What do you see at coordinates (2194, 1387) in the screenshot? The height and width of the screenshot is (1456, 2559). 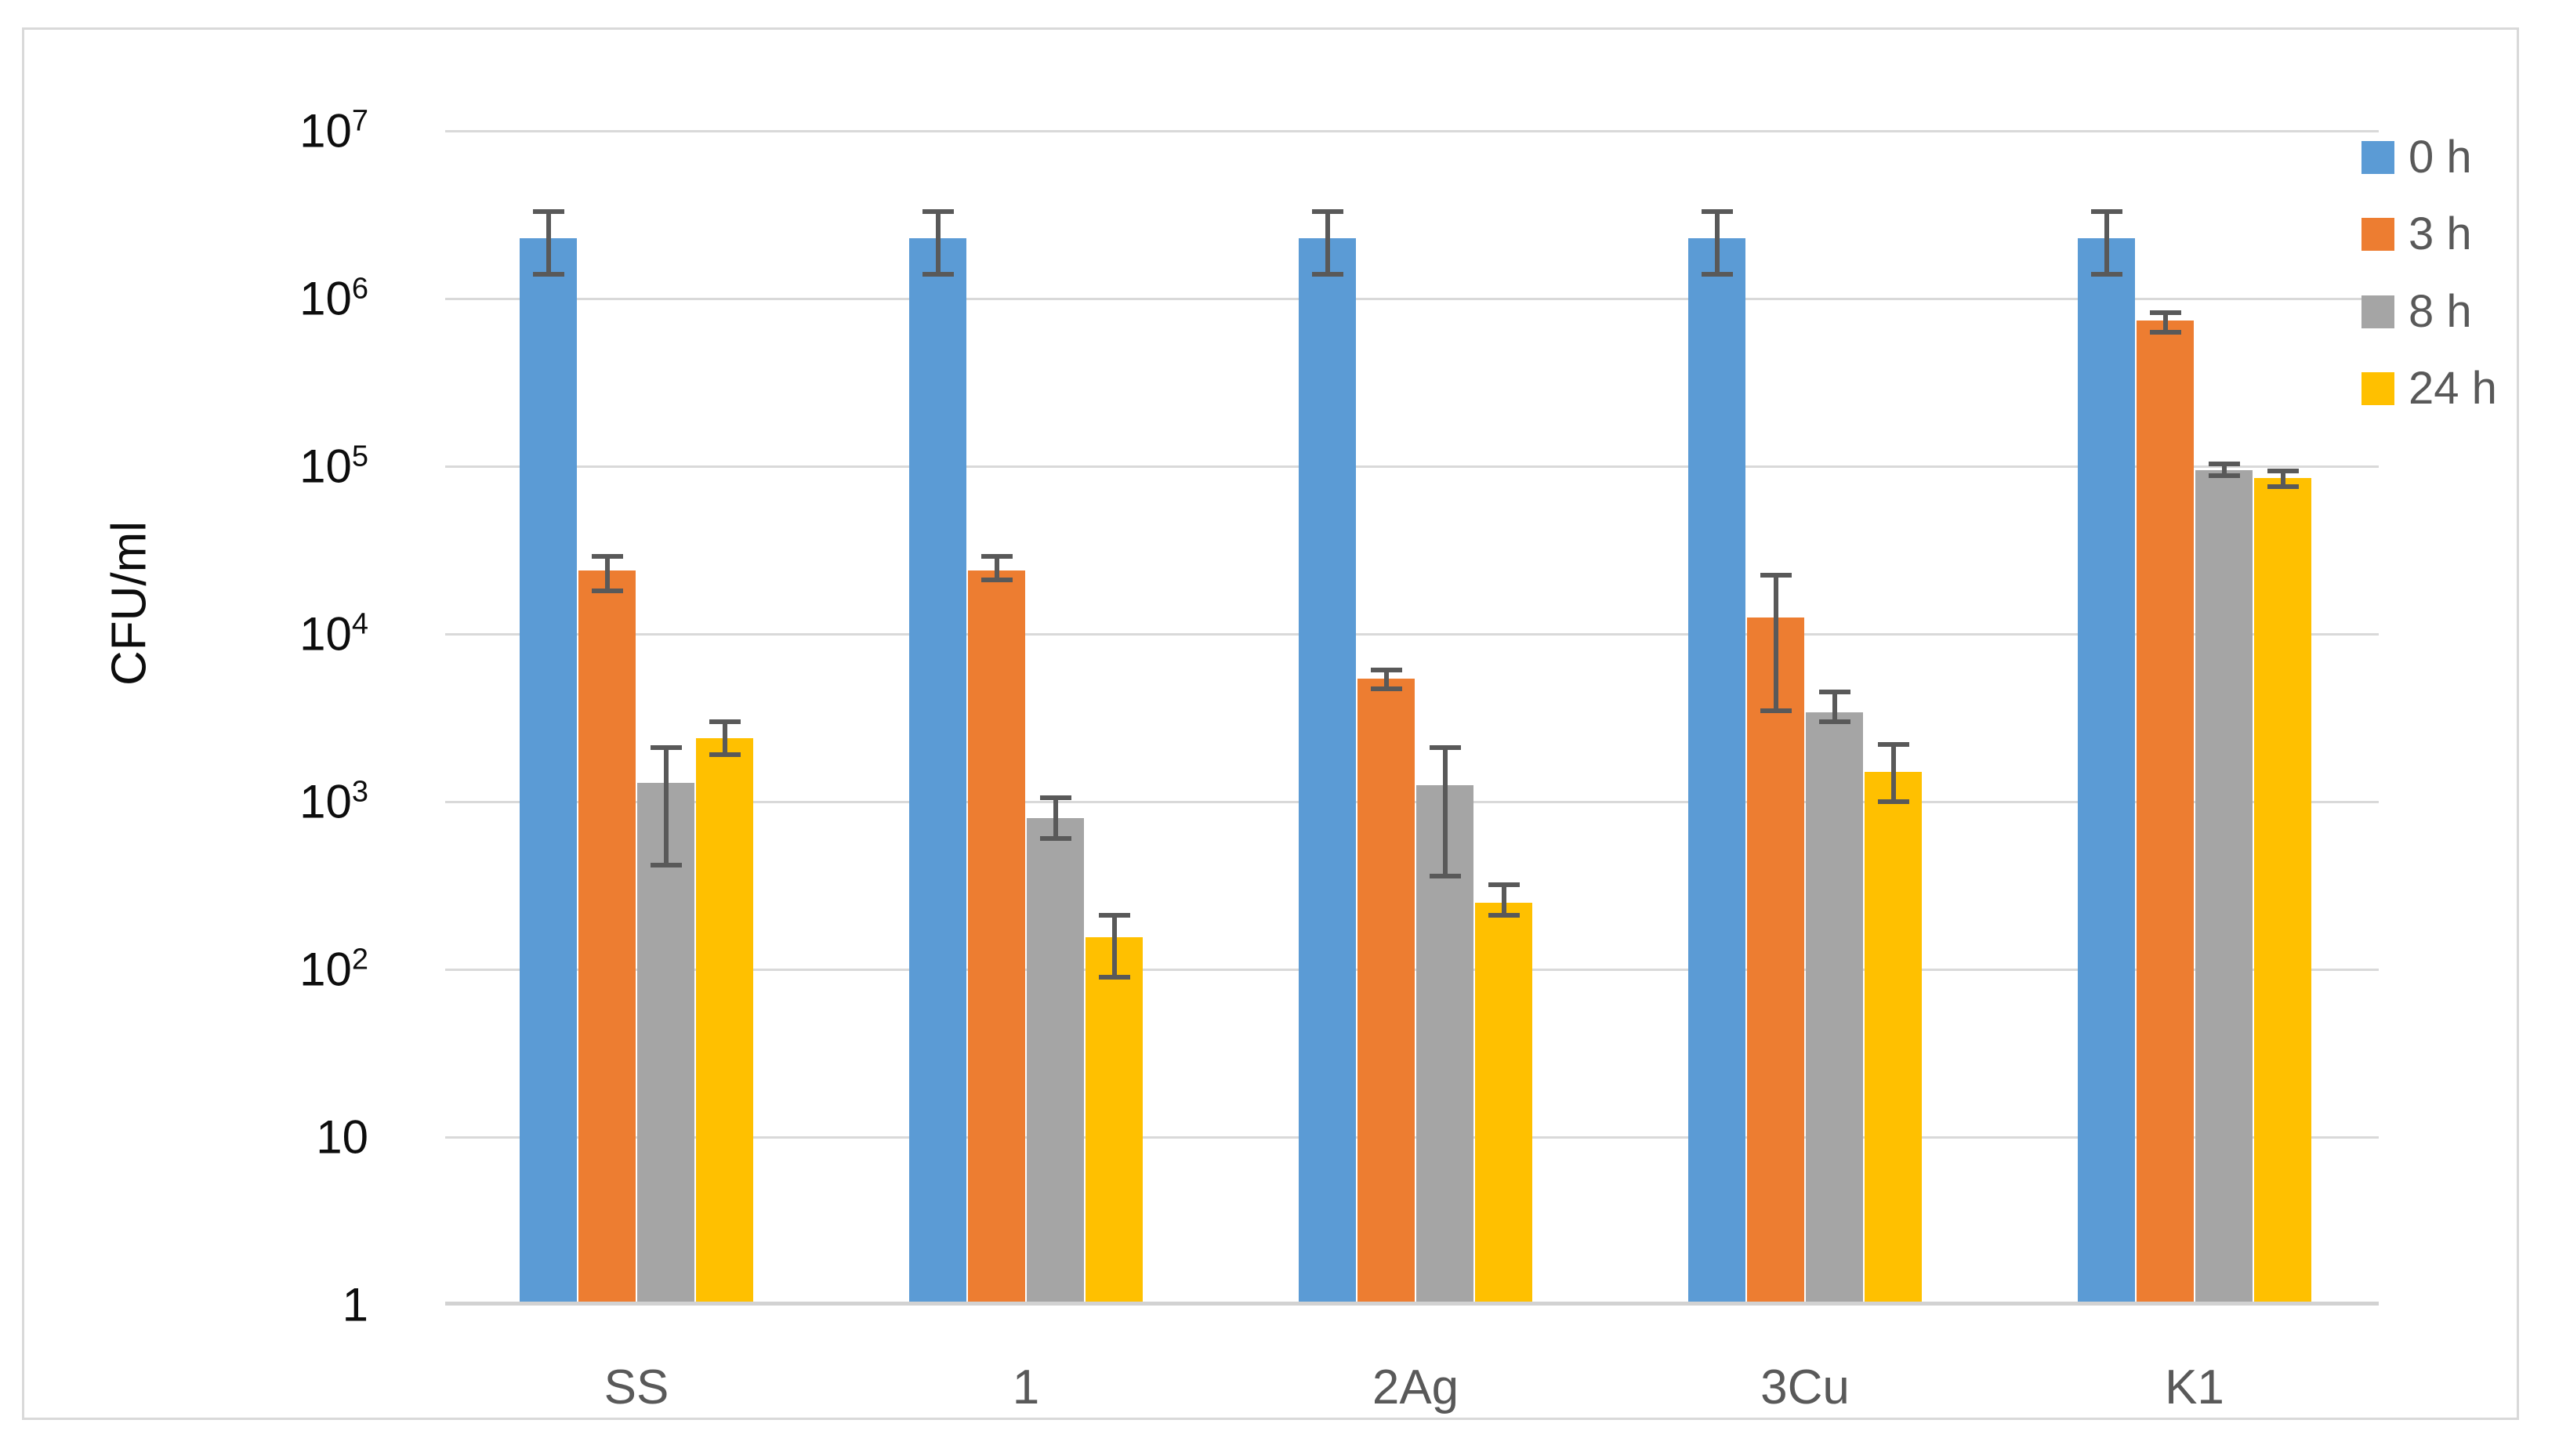 I see `x-label-k1: K1` at bounding box center [2194, 1387].